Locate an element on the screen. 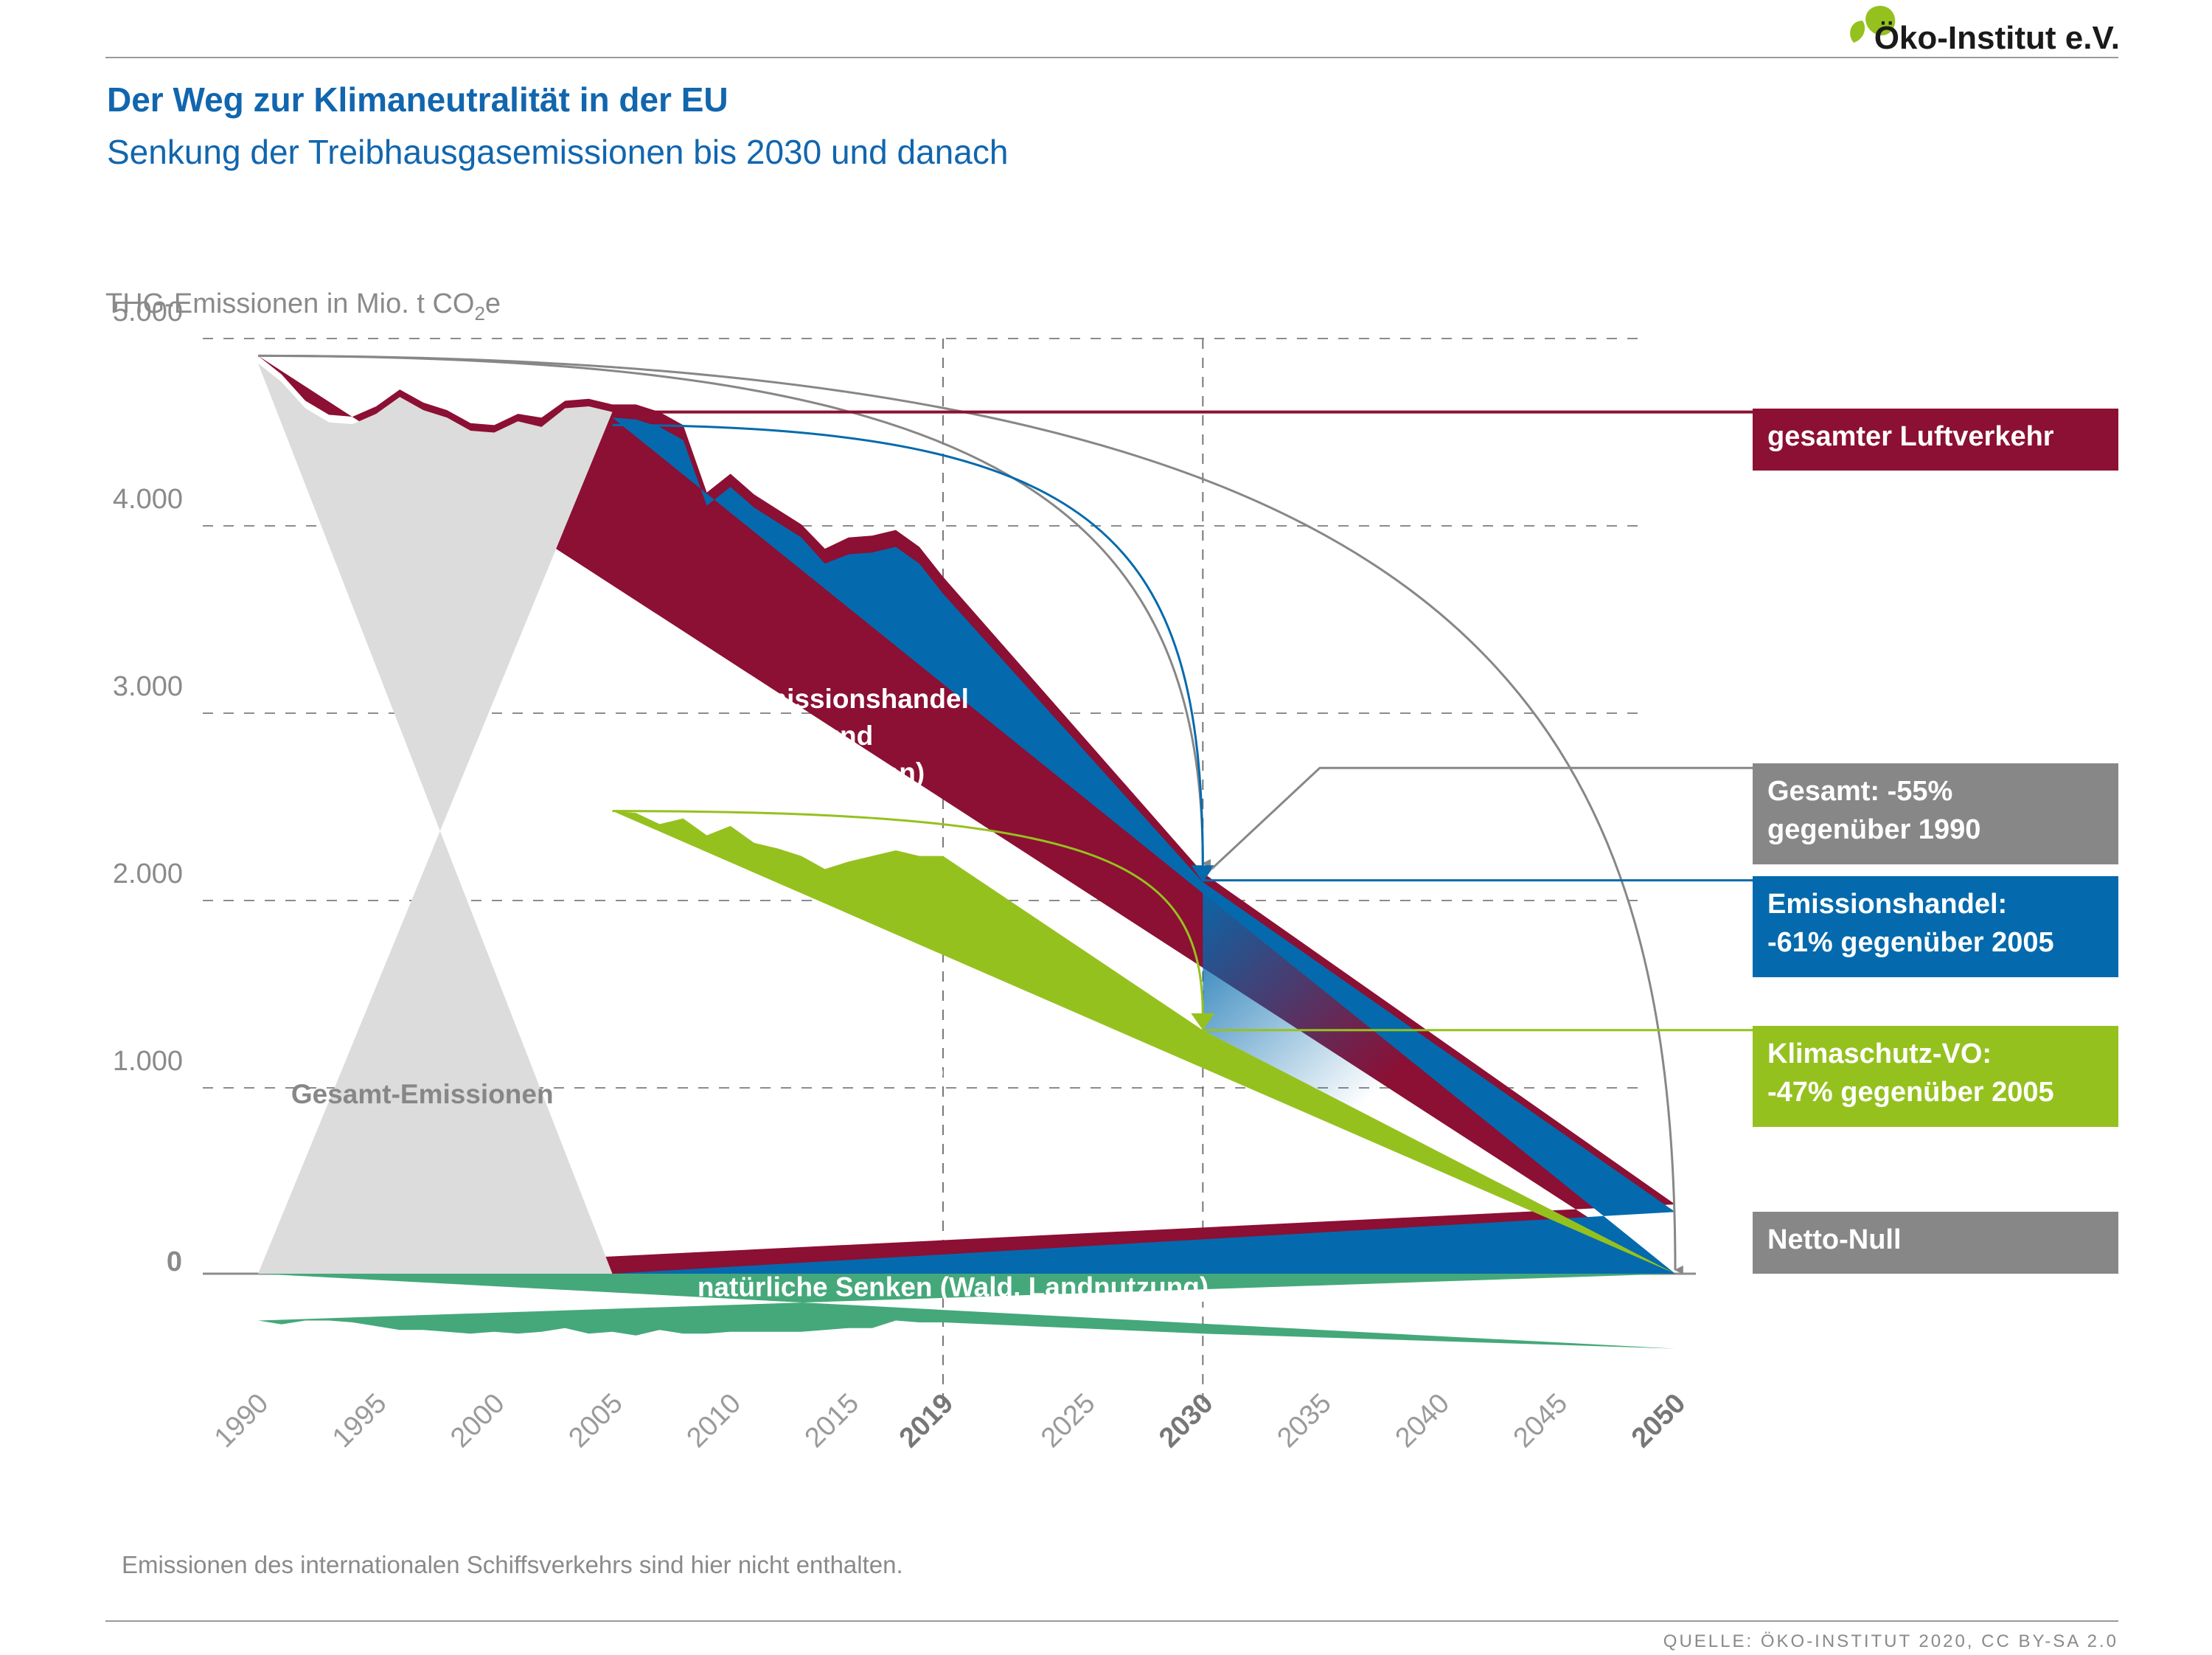 The width and height of the screenshot is (2212, 1655). callout-box-total is located at coordinates (1935, 813).